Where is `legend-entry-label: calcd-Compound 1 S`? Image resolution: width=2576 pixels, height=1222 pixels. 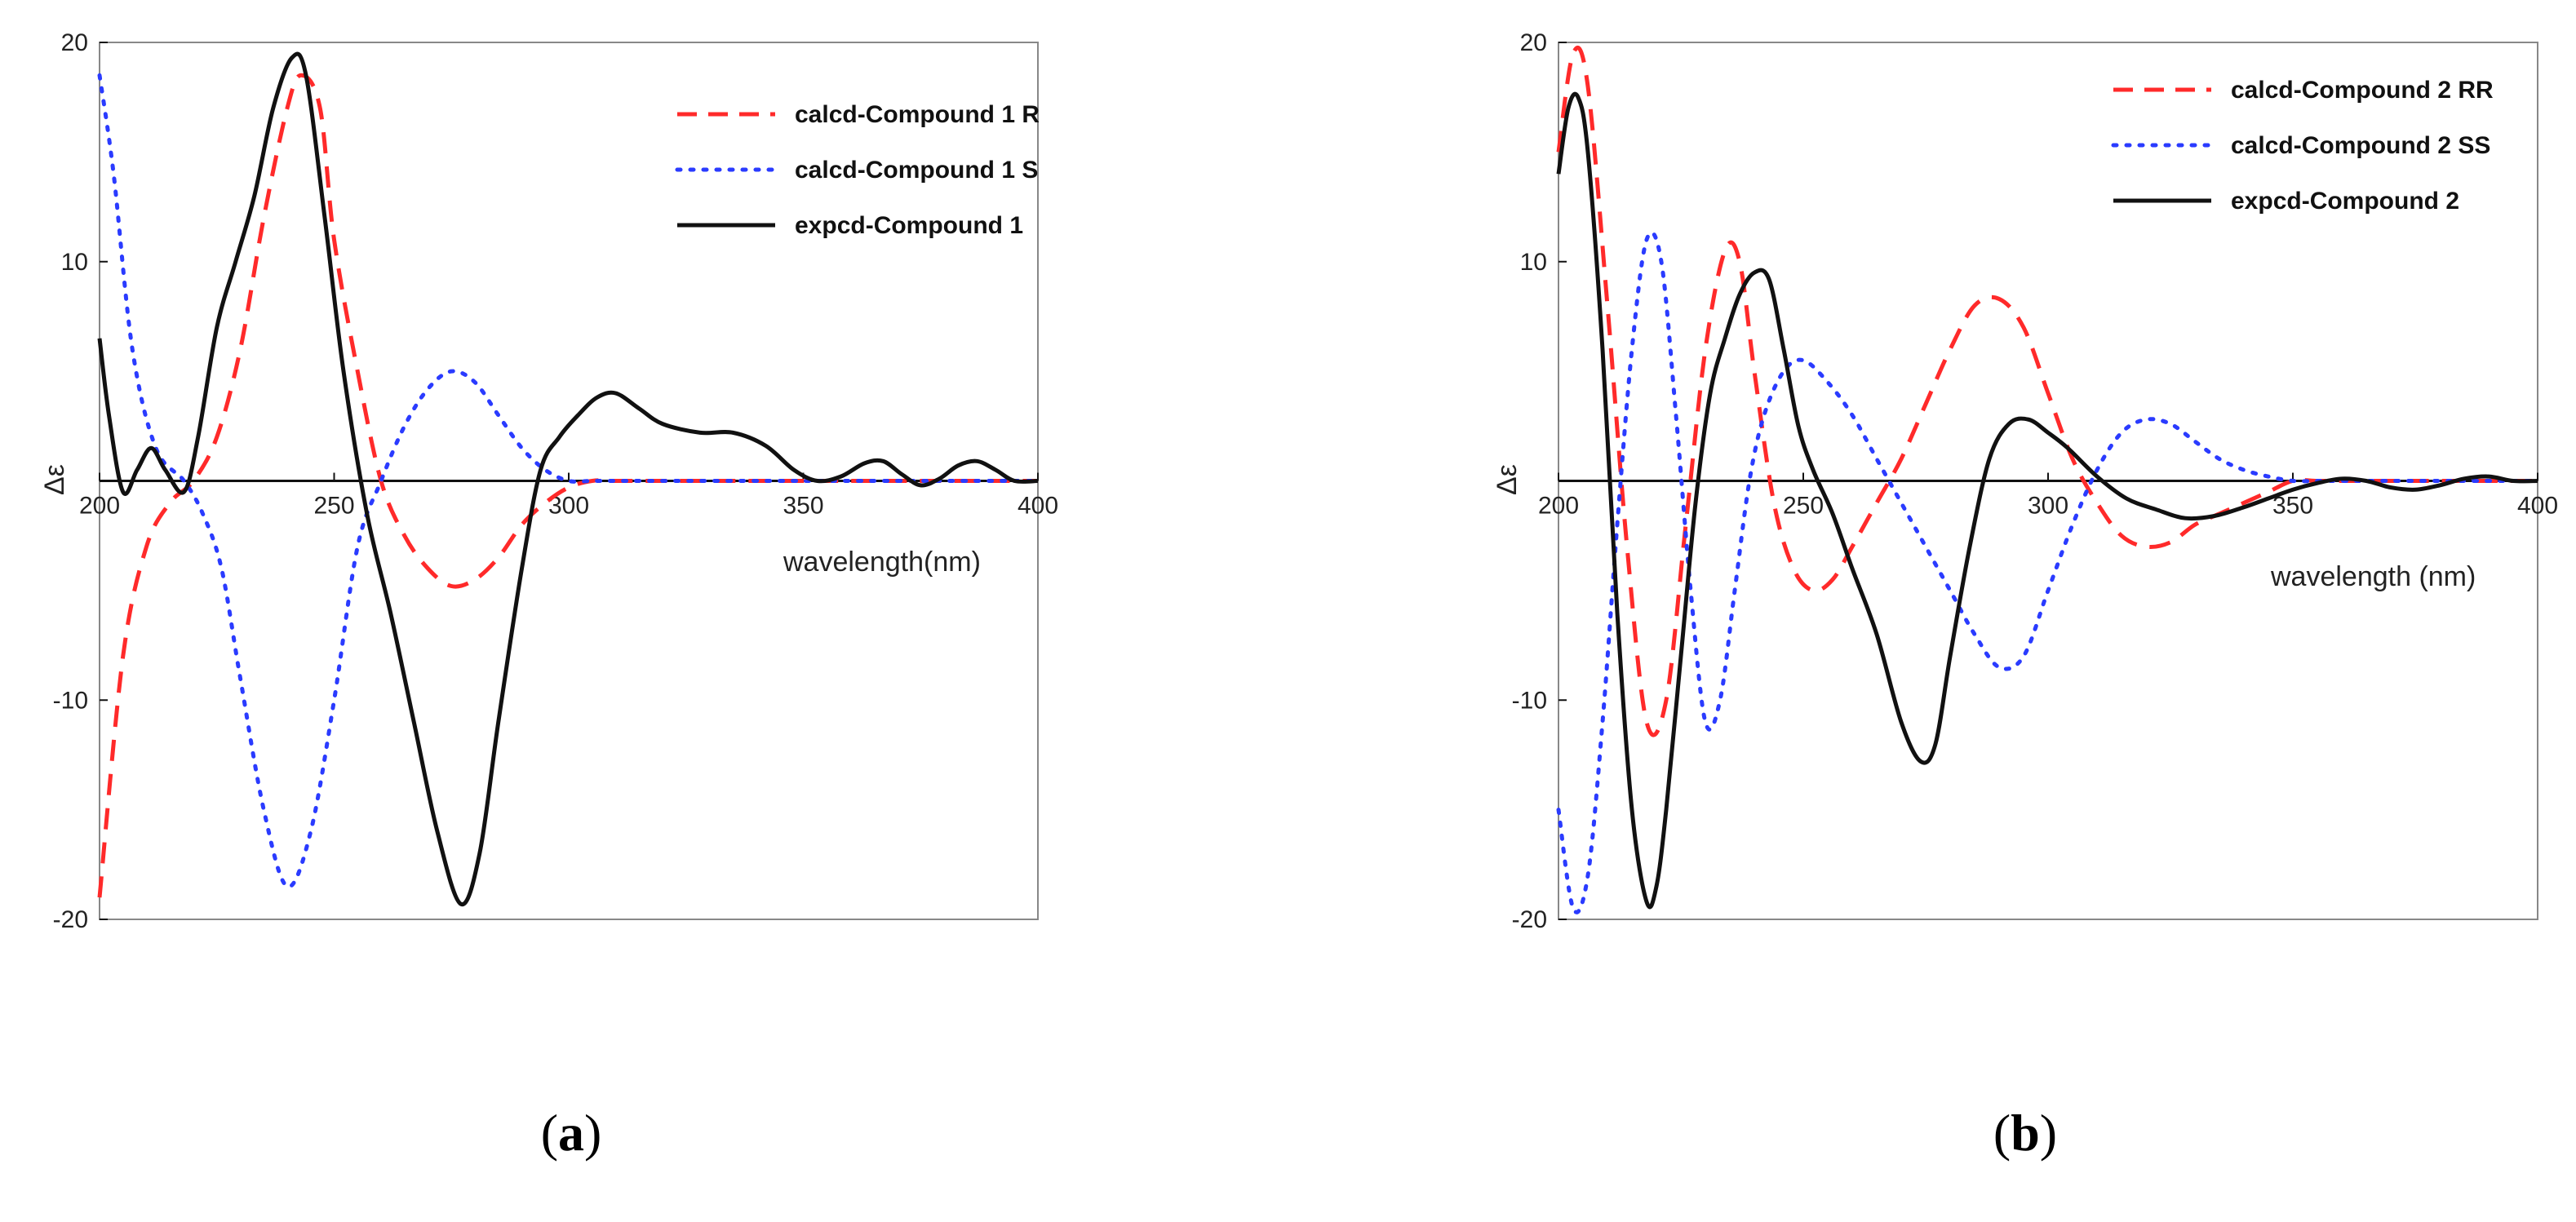
legend-entry-label: calcd-Compound 1 S is located at coordinates (916, 170).